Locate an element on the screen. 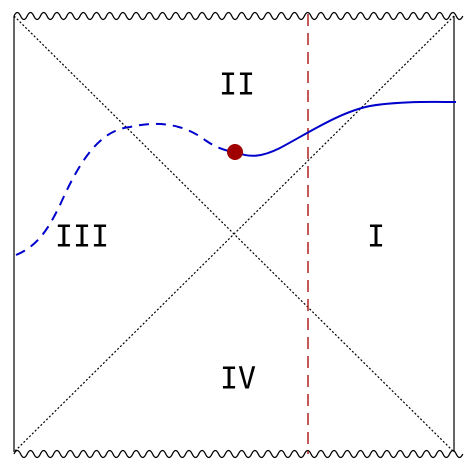 This screenshot has width=466, height=471. event-point is located at coordinates (235, 152).